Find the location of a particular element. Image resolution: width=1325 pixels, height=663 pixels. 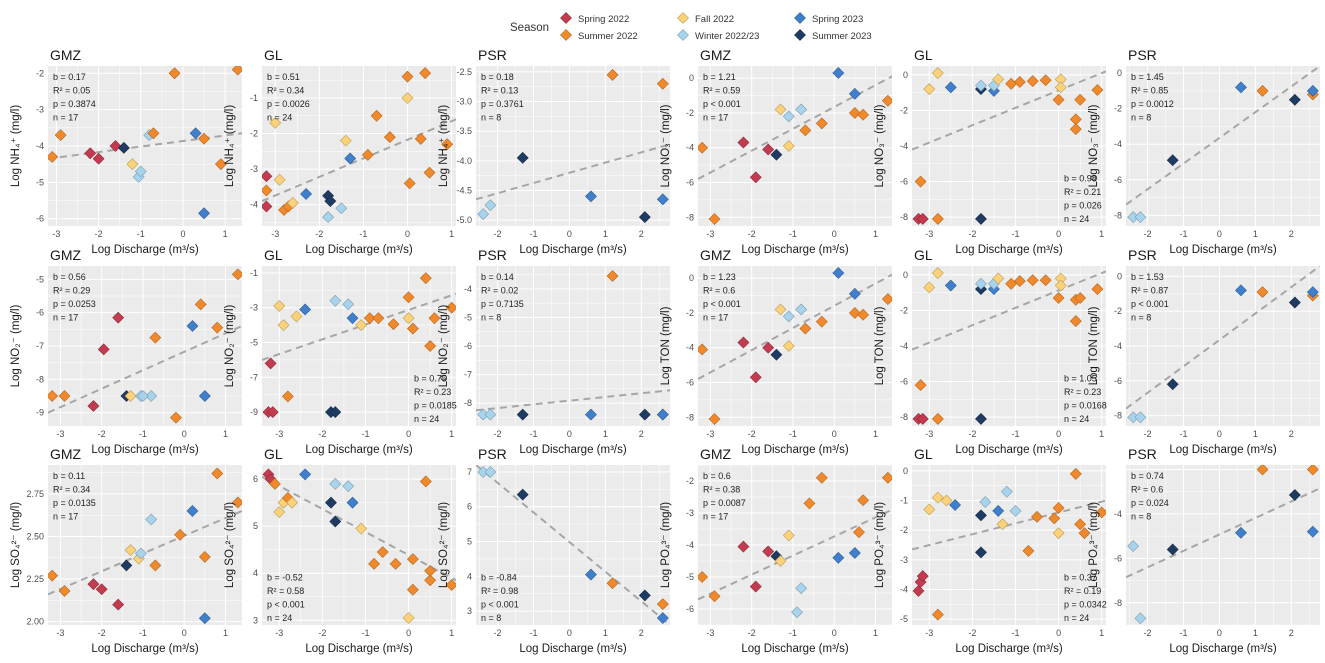

y-axis-label: Log SO₄²⁻ (mg/l) is located at coordinates (230, 545).